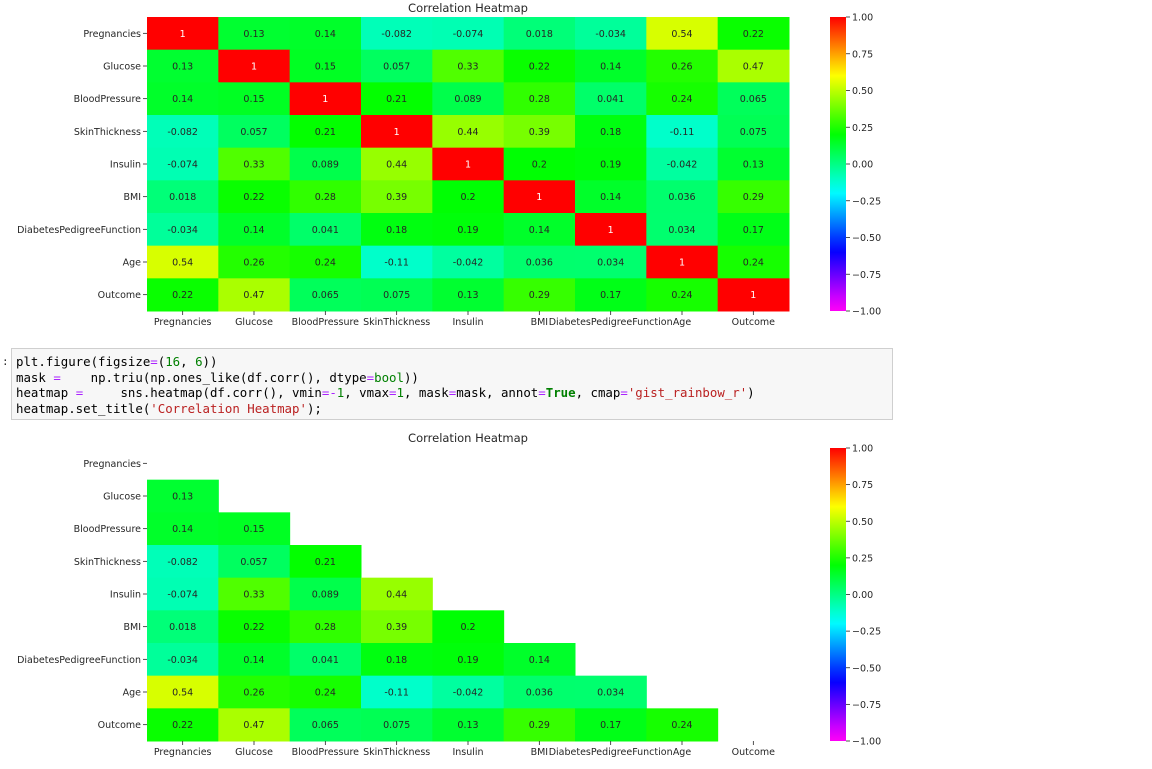 Image resolution: width=1152 pixels, height=769 pixels. I want to click on x-tick-label: Glucose, so click(254, 322).